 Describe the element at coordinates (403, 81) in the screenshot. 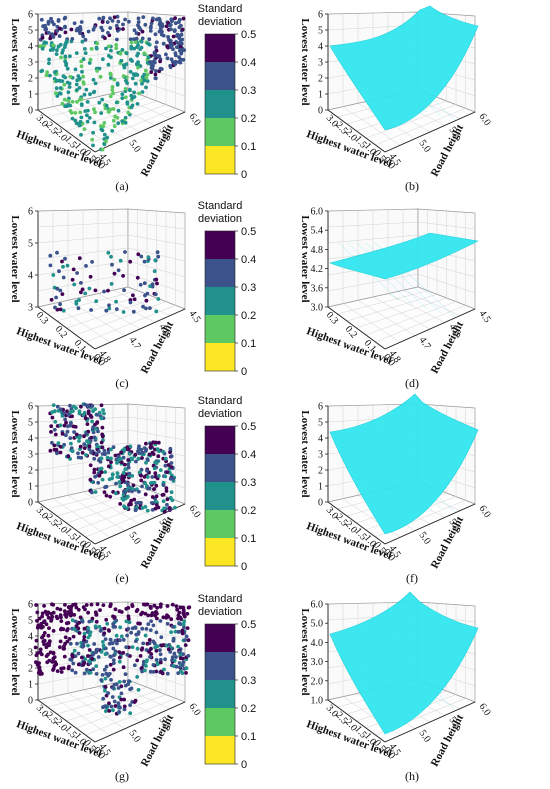

I see `mesh-line` at that location.